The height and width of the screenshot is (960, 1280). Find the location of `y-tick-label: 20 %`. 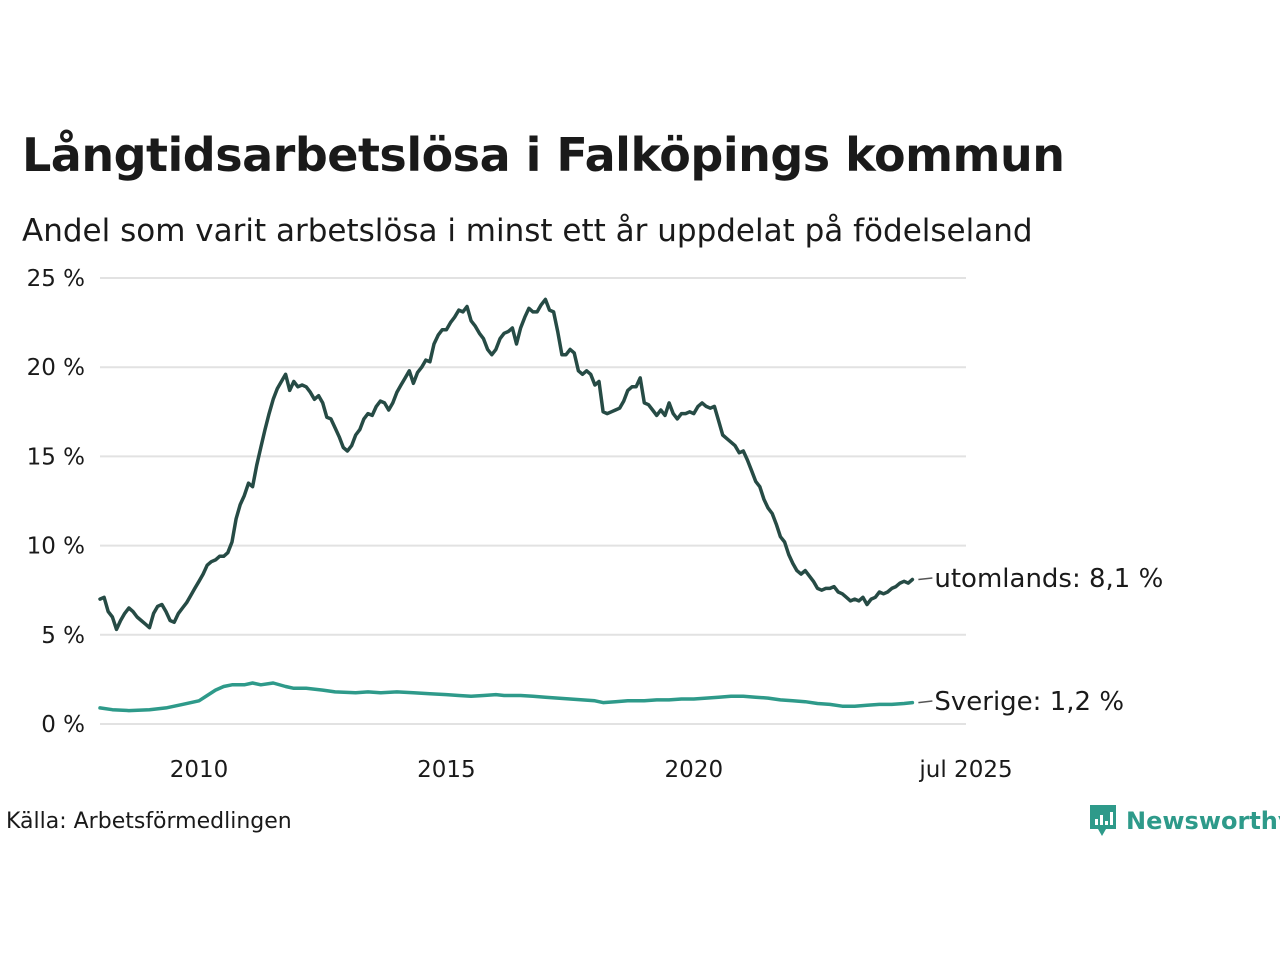

y-tick-label: 20 % is located at coordinates (56, 368).